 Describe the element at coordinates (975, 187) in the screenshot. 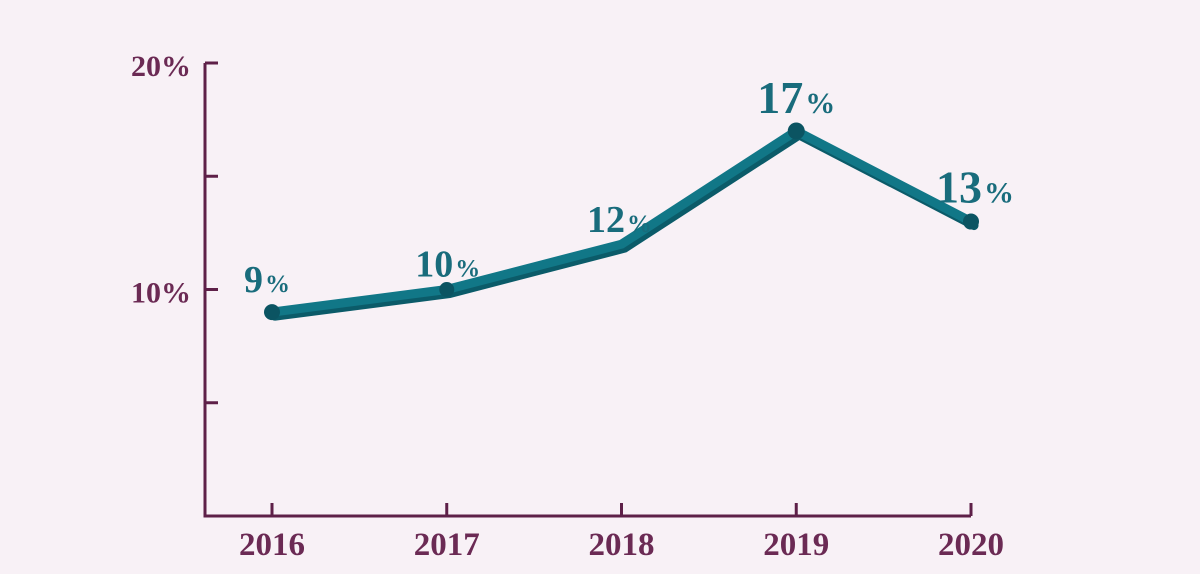

I see `data-point-label: 13%` at that location.